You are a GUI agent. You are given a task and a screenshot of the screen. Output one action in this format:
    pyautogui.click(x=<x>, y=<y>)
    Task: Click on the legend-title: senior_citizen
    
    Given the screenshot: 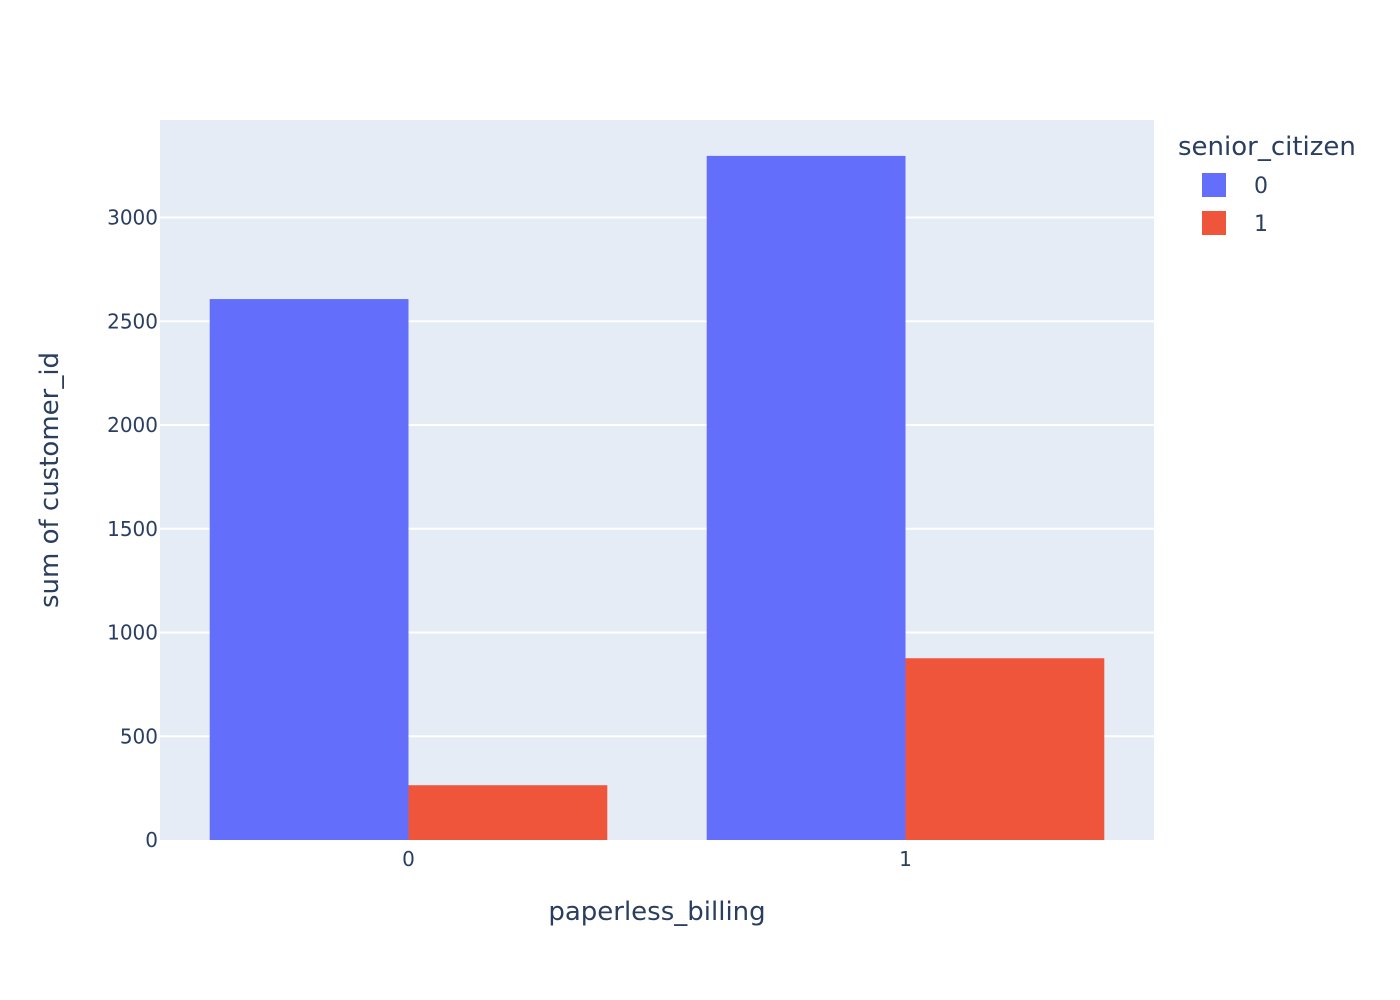 What is the action you would take?
    pyautogui.click(x=1267, y=147)
    